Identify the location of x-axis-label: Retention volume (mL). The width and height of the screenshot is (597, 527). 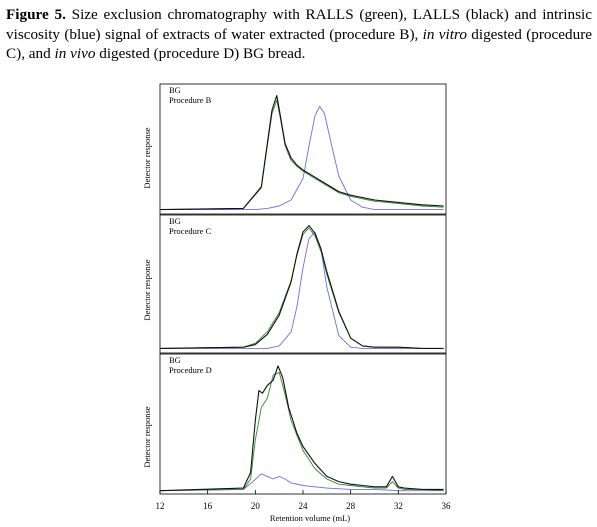
(310, 518).